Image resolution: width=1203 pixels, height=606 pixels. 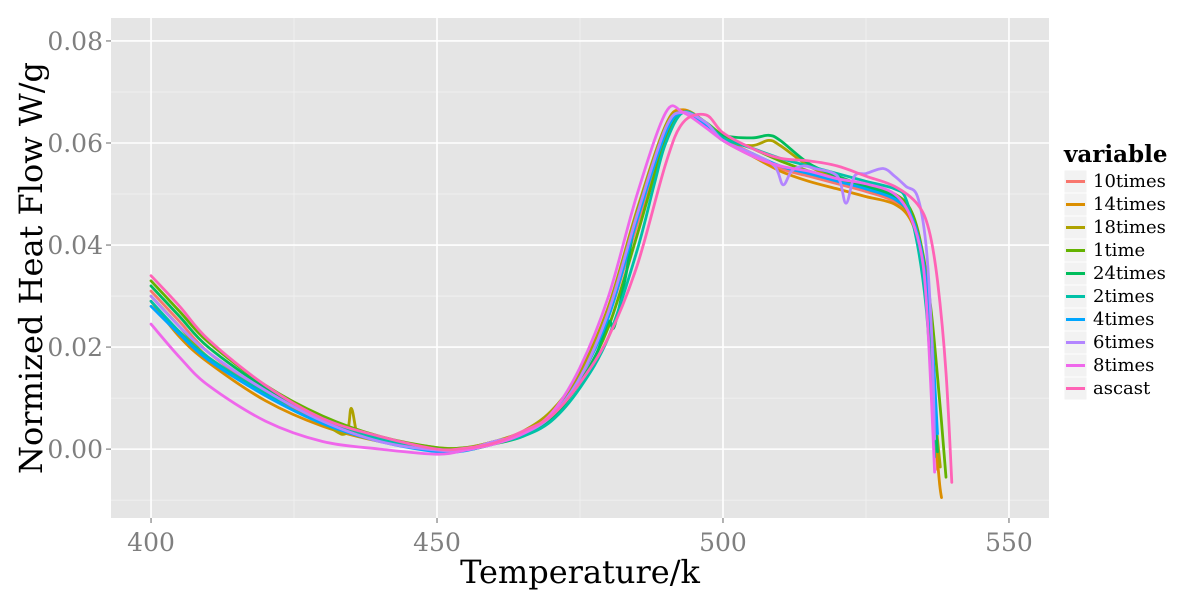 What do you see at coordinates (151, 542) in the screenshot?
I see `x-tick-label: 400` at bounding box center [151, 542].